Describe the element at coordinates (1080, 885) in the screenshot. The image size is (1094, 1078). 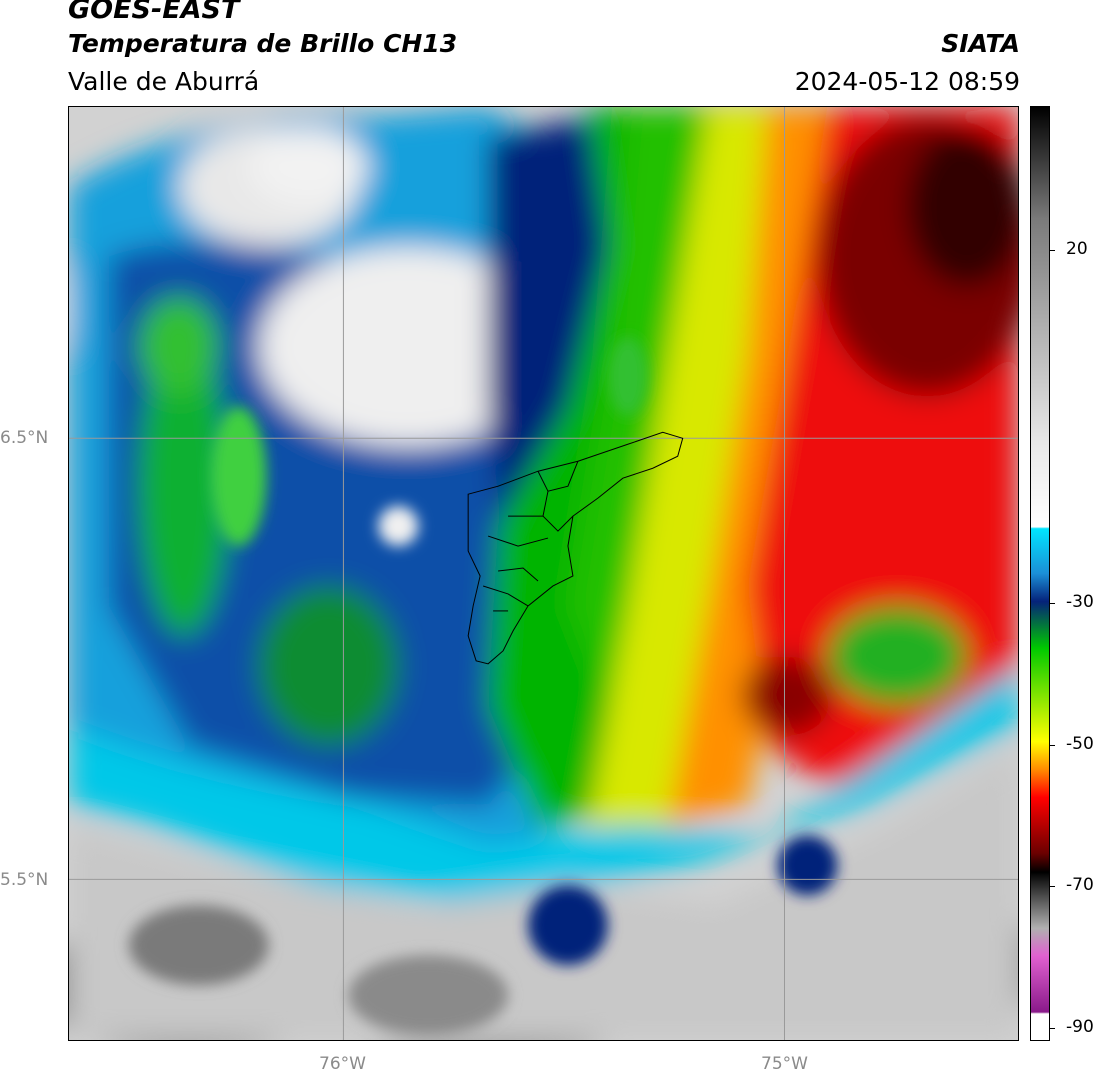
I see `colorbar-label-minus70: -70` at that location.